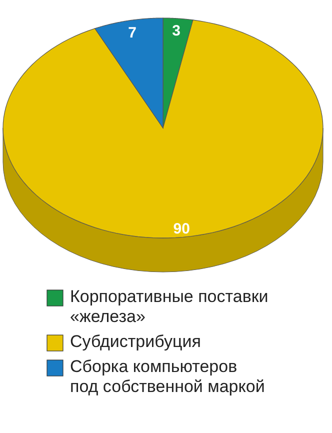  I want to click on legend-label: Субдистрибуция, so click(135, 342).